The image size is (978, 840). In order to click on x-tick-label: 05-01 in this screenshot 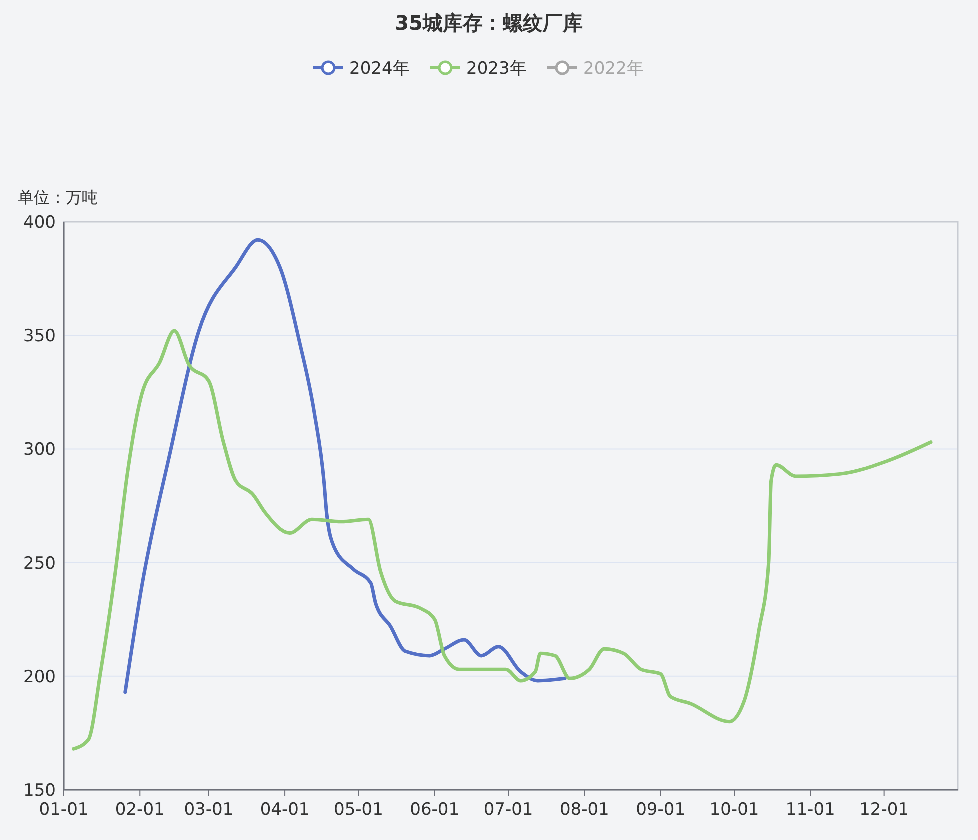, I will do `click(359, 810)`.